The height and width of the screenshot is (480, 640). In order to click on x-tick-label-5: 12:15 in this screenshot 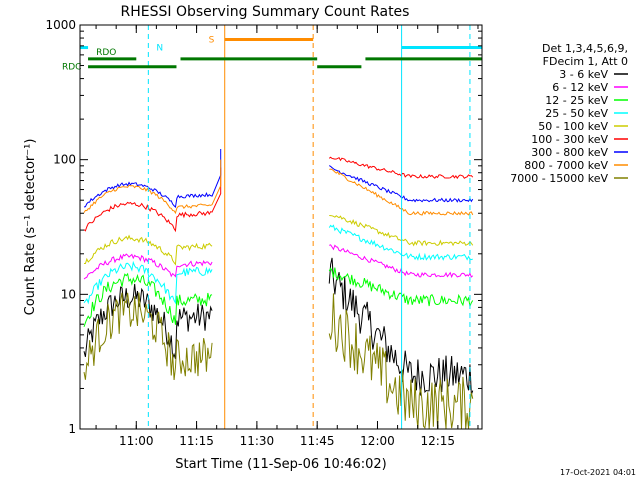, I will do `click(437, 441)`.